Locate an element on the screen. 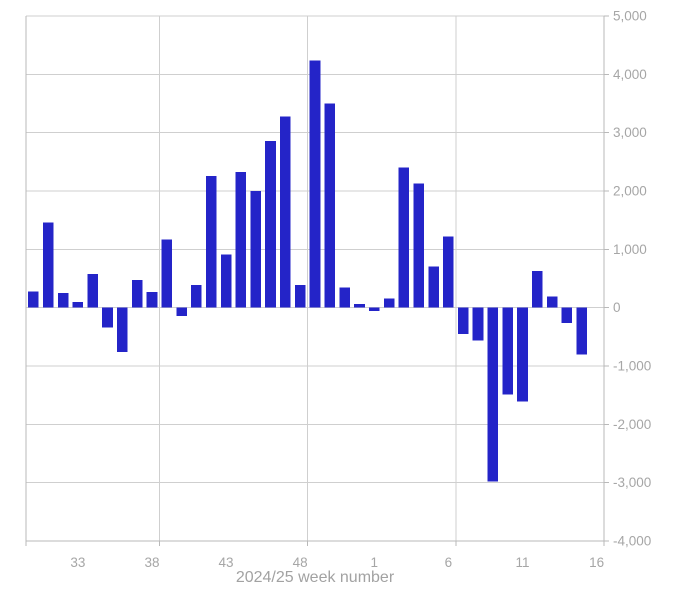 Image resolution: width=676 pixels, height=600 pixels. y-tick-label: 4,000 is located at coordinates (630, 74).